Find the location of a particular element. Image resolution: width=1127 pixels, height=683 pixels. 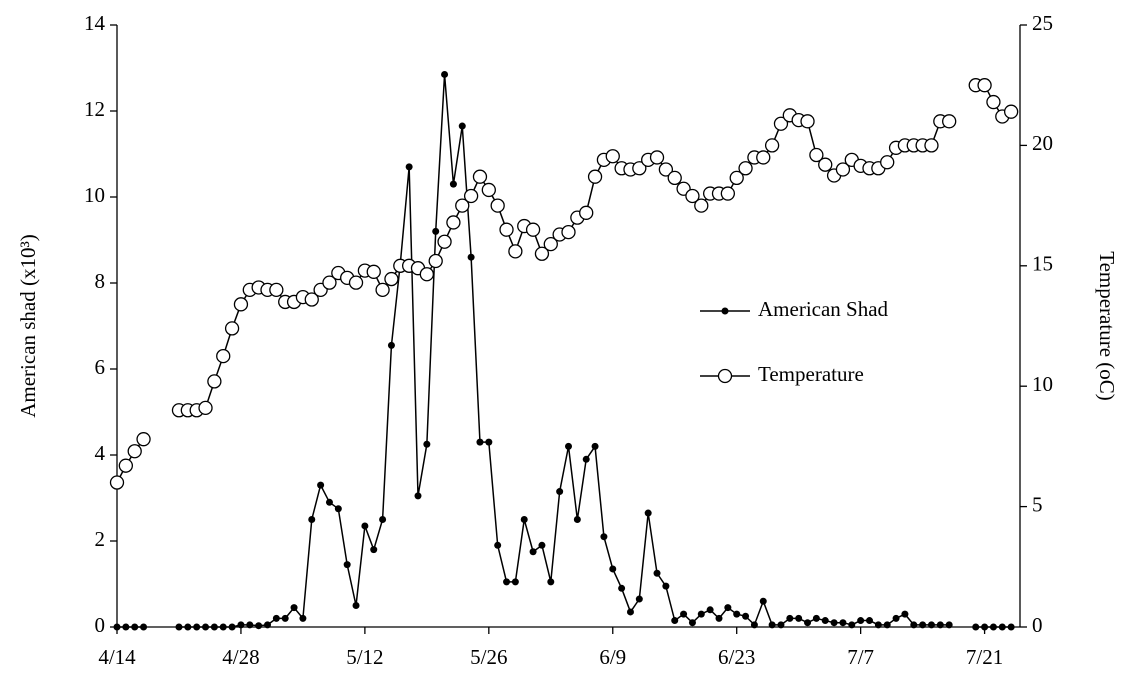

legend-marker is located at coordinates (725, 376).